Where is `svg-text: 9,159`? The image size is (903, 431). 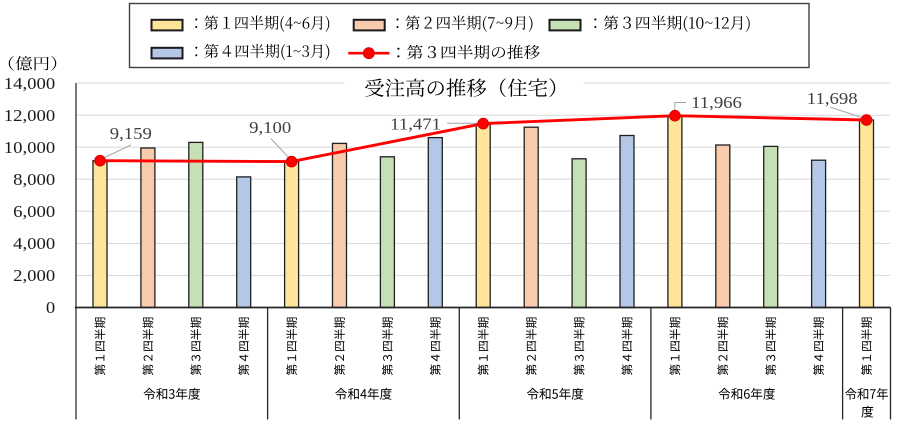 svg-text: 9,159 is located at coordinates (131, 133).